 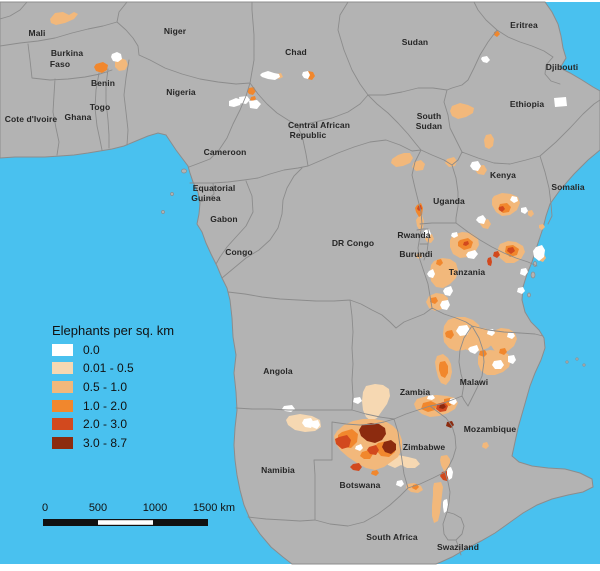 What do you see at coordinates (278, 371) in the screenshot?
I see `country-label-angola: Angola` at bounding box center [278, 371].